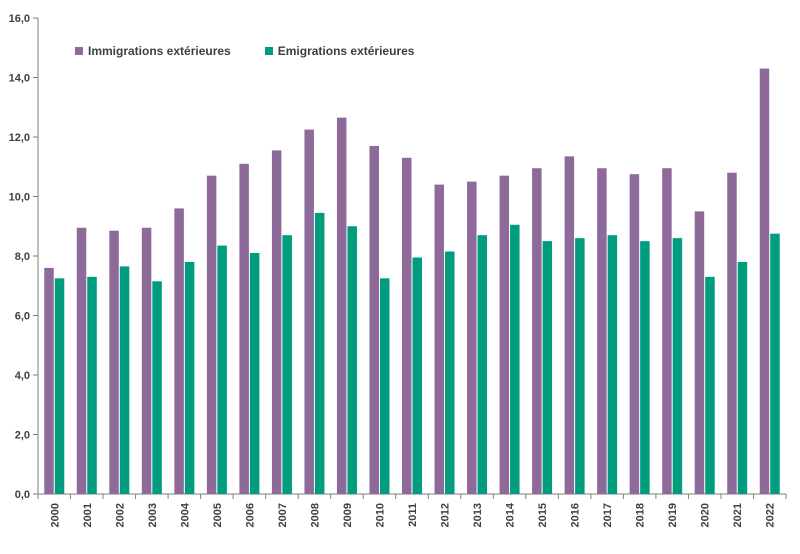  I want to click on x-tick-label: 2018, so click(641, 515).